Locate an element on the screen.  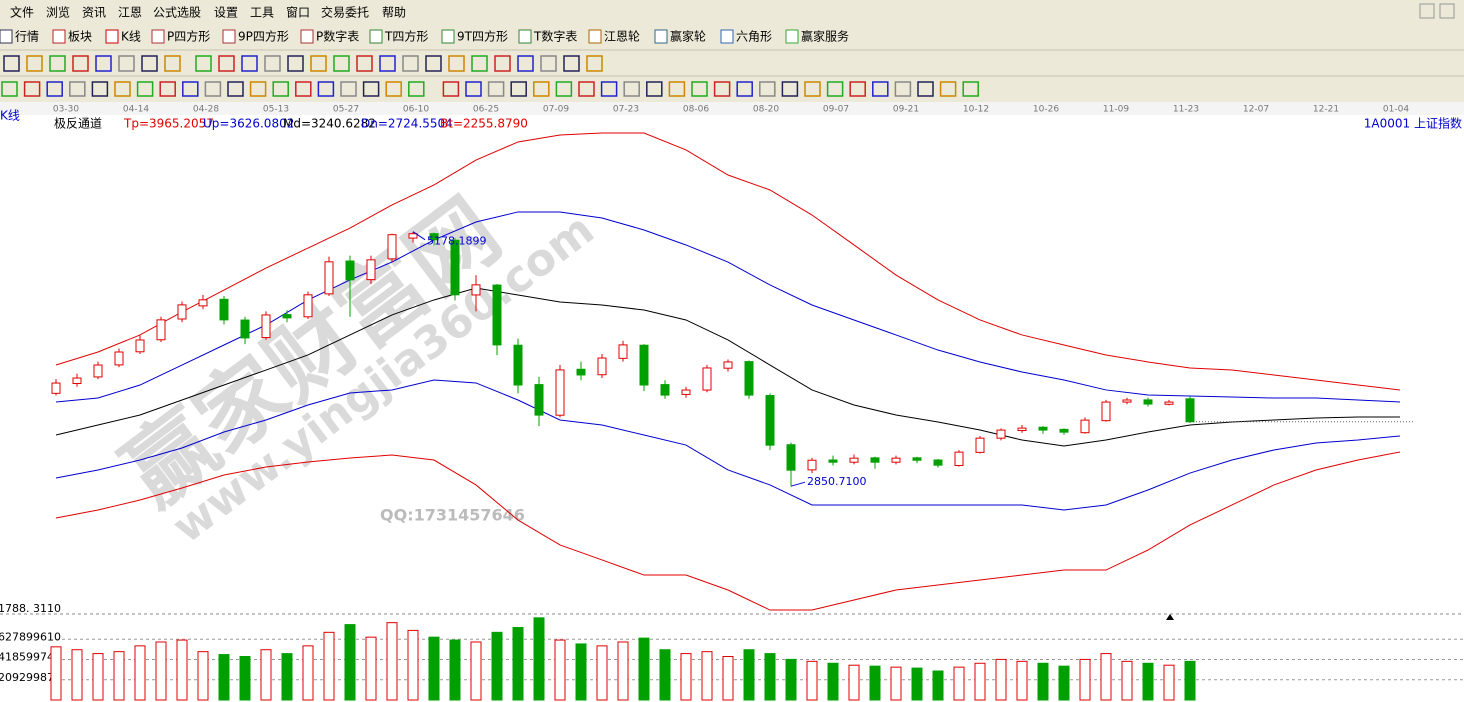
close-button is located at coordinates (1447, 11).